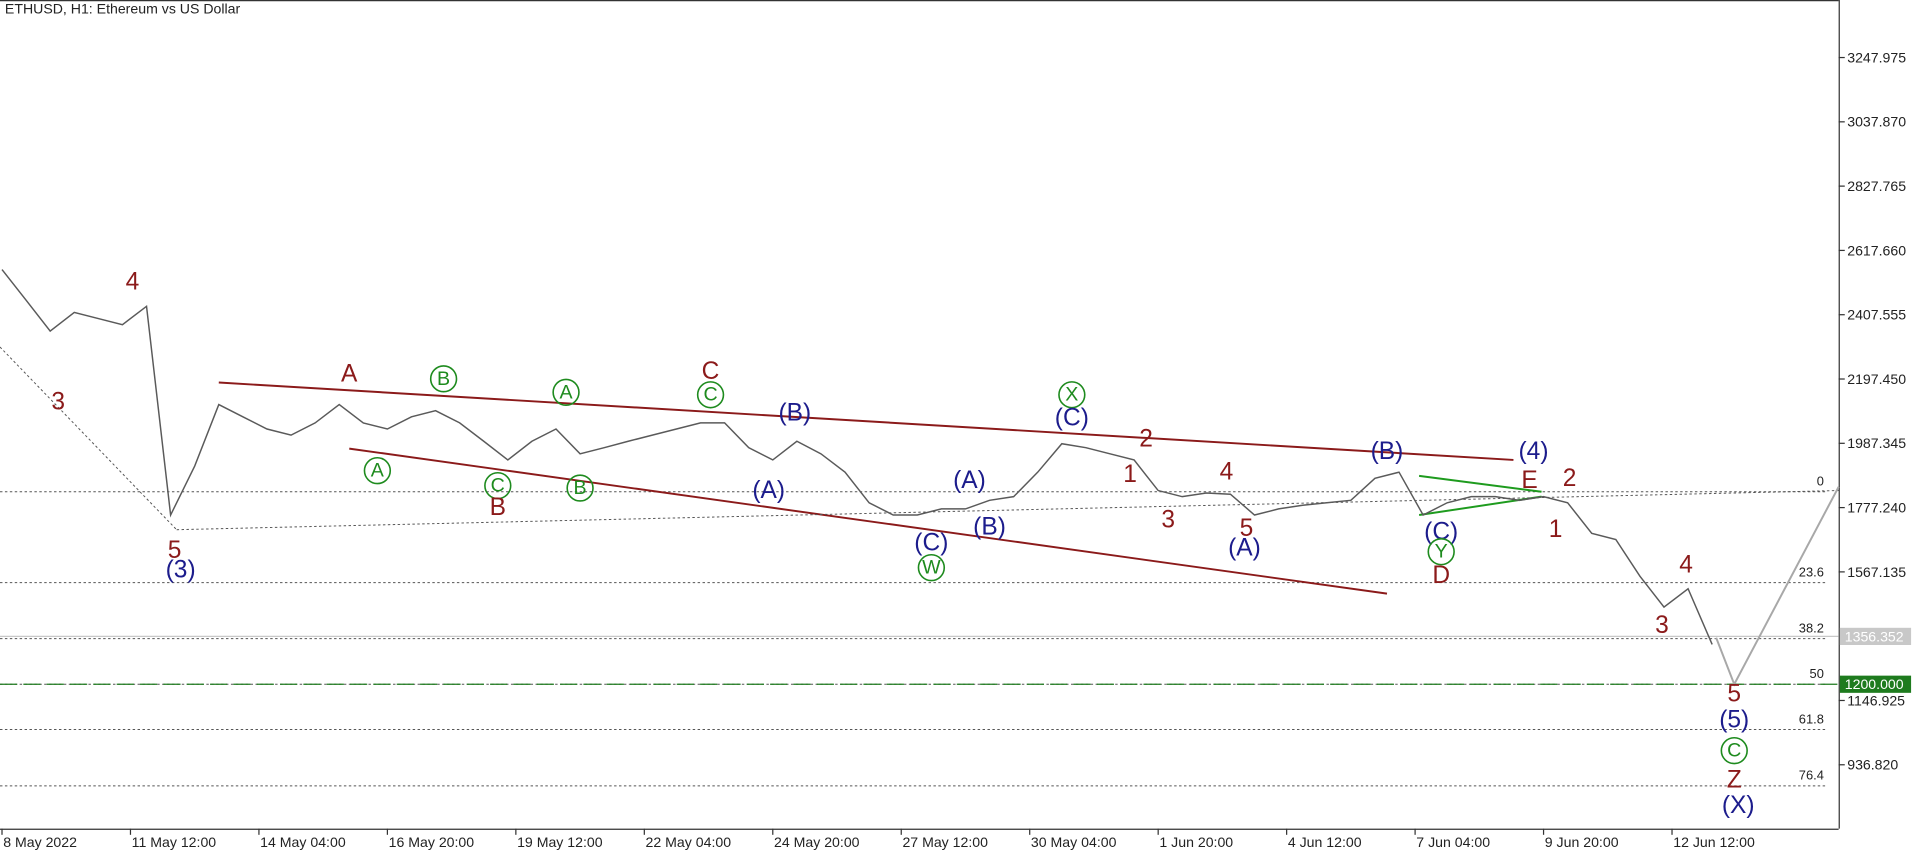 This screenshot has width=1916, height=852. Describe the element at coordinates (817, 842) in the screenshot. I see `x-tick-label: 24 May 20:00` at that location.